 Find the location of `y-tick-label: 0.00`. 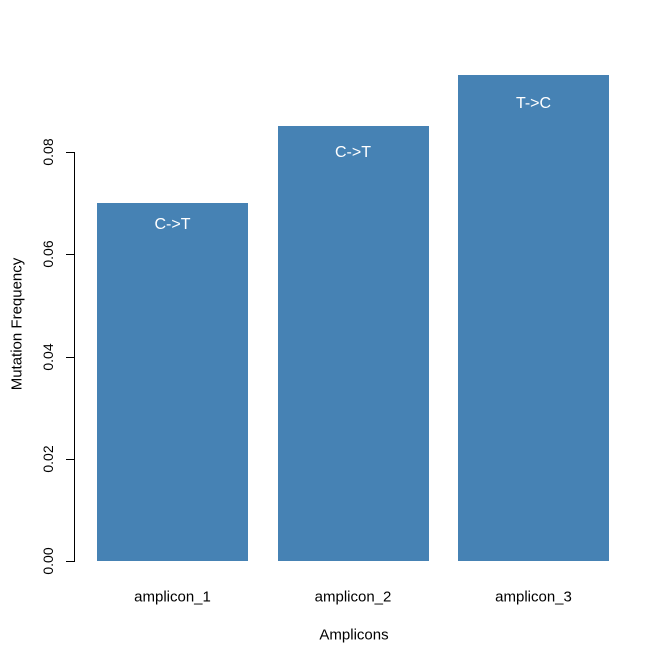

y-tick-label: 0.00 is located at coordinates (48, 561).